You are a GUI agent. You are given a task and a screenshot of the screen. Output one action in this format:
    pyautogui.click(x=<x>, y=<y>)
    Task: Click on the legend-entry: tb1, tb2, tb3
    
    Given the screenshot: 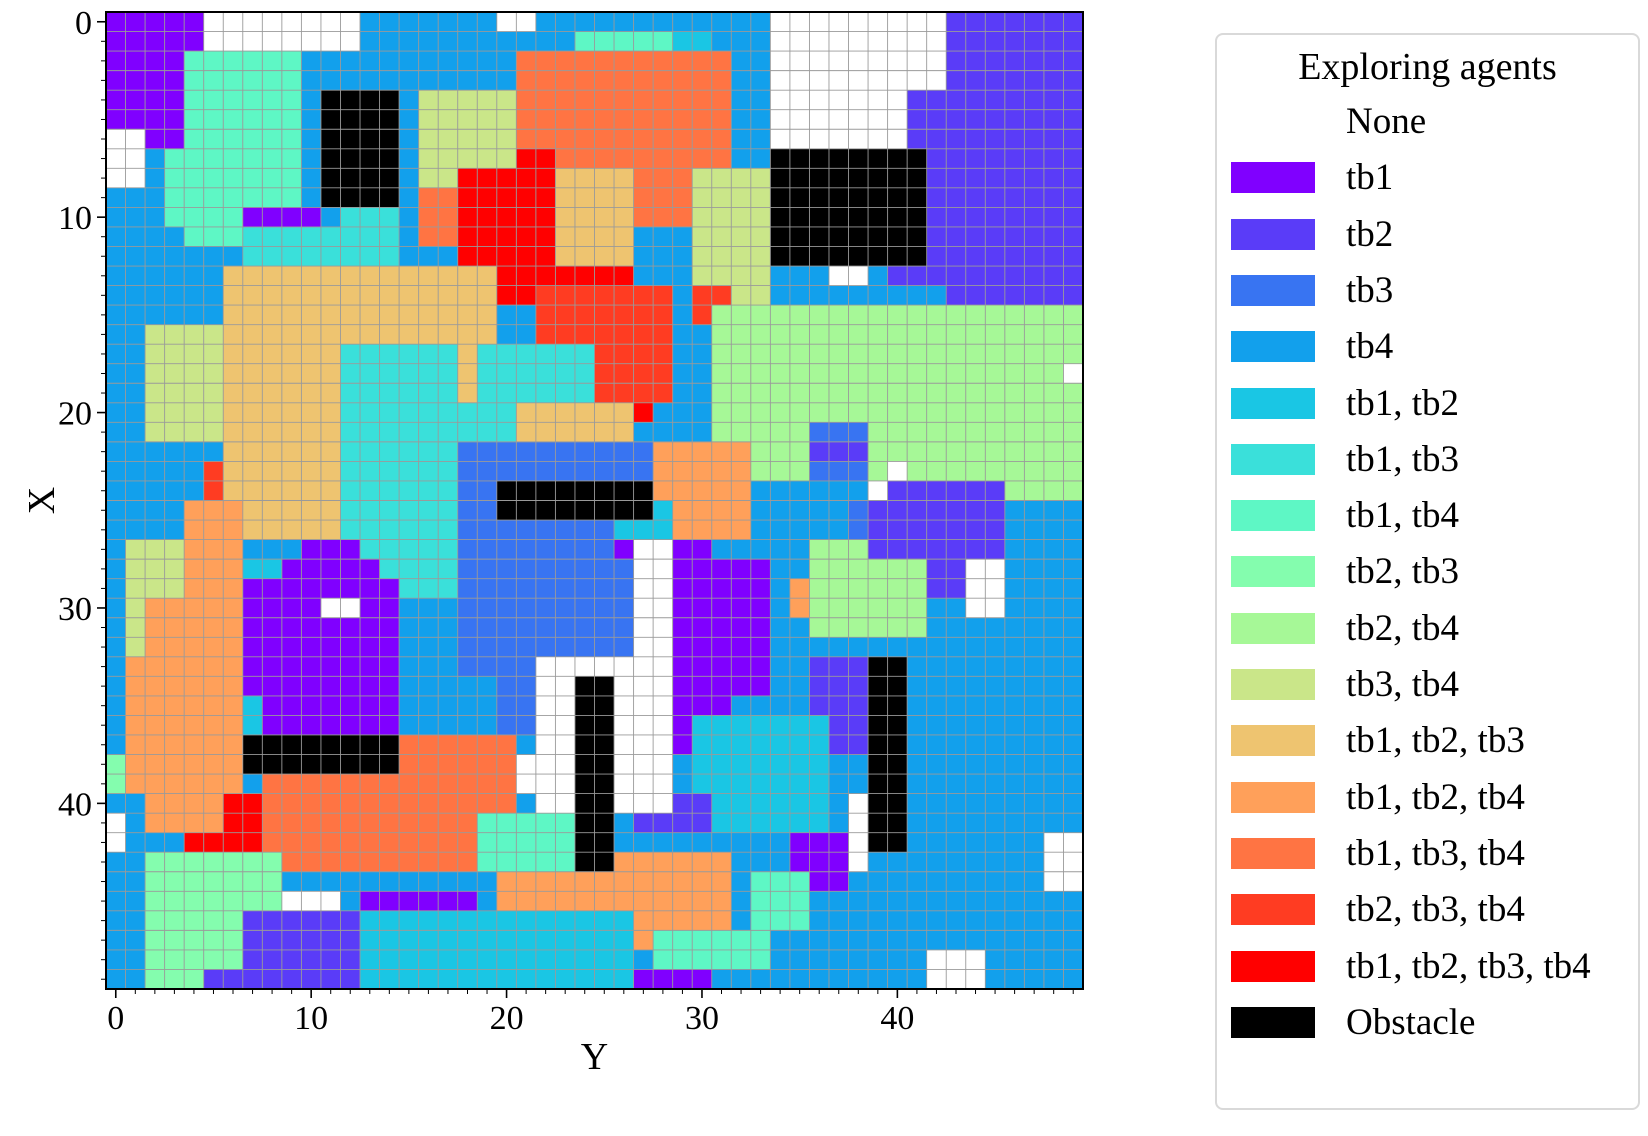 What is the action you would take?
    pyautogui.click(x=1431, y=741)
    